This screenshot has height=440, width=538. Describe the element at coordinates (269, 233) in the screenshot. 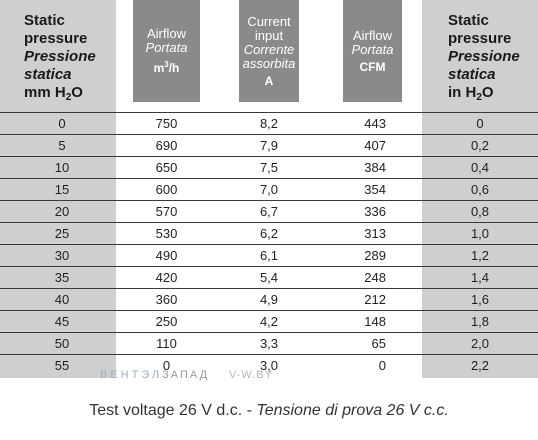

I see `table-row: 25 530 6,2 313 1,0` at that location.